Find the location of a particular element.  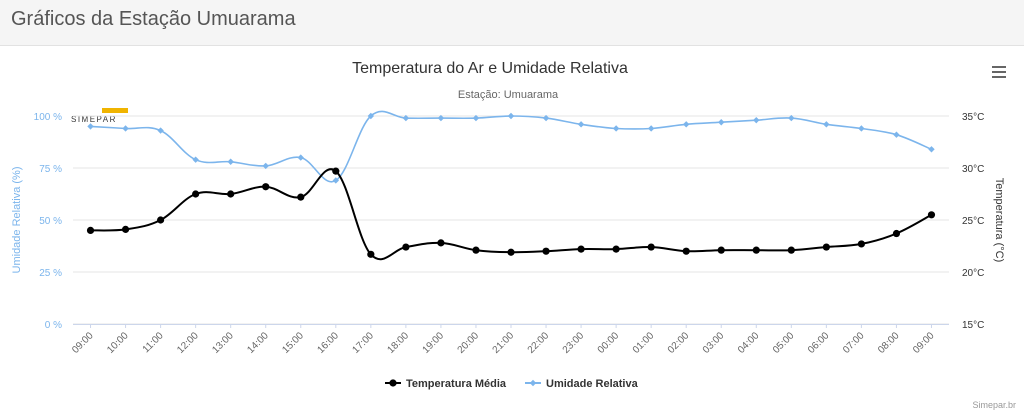

y-right-tick-label: 25°C is located at coordinates (973, 221).